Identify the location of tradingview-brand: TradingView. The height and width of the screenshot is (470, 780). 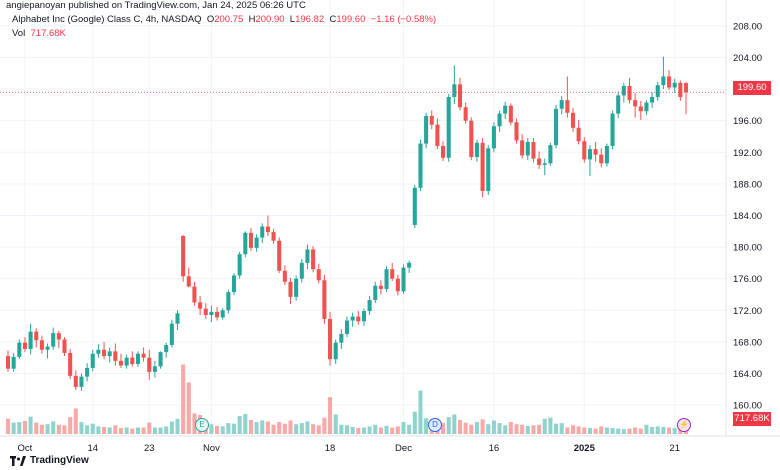
(59, 460).